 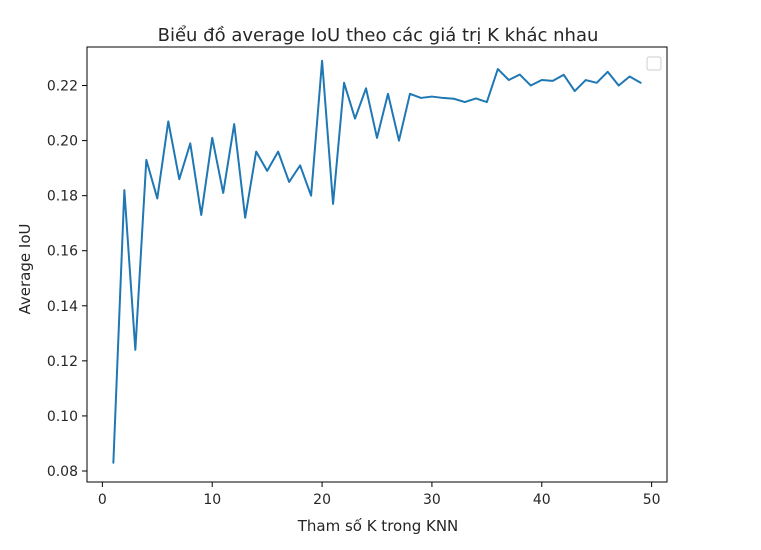 What do you see at coordinates (62, 197) in the screenshot?
I see `y-tick-label: 0.18` at bounding box center [62, 197].